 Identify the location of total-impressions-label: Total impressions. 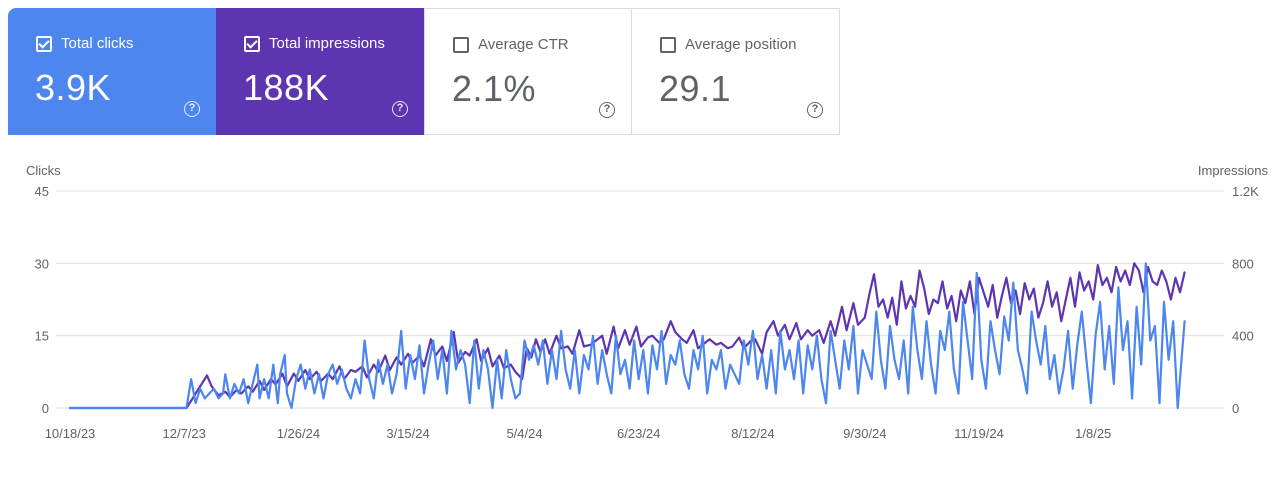
(314, 43).